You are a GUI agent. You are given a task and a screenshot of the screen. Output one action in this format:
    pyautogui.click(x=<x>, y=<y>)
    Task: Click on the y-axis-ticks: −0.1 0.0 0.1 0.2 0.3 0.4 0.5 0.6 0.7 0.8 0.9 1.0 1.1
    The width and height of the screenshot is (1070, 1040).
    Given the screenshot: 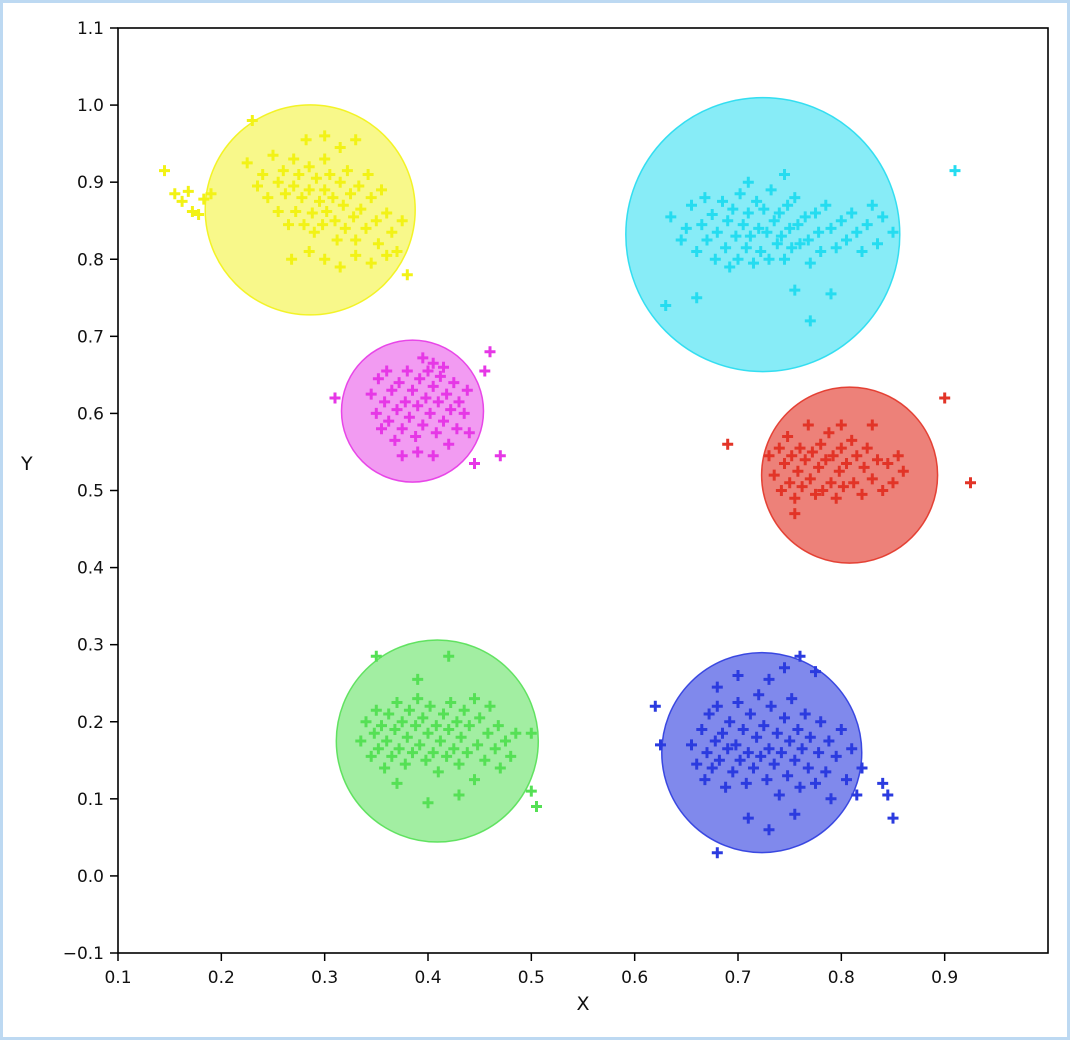 What is the action you would take?
    pyautogui.click(x=90, y=491)
    